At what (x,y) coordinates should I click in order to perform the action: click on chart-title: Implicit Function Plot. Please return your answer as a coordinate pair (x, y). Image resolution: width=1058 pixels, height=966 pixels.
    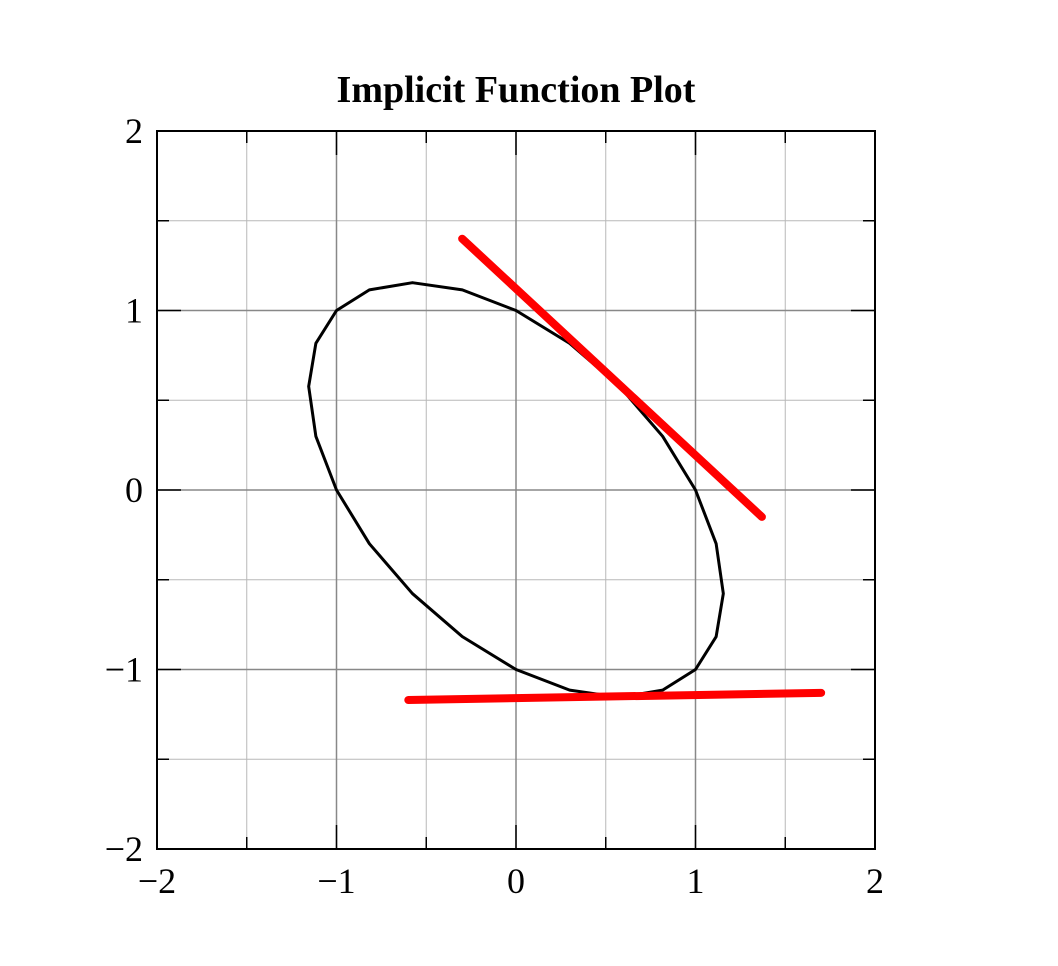
    Looking at the image, I should click on (516, 90).